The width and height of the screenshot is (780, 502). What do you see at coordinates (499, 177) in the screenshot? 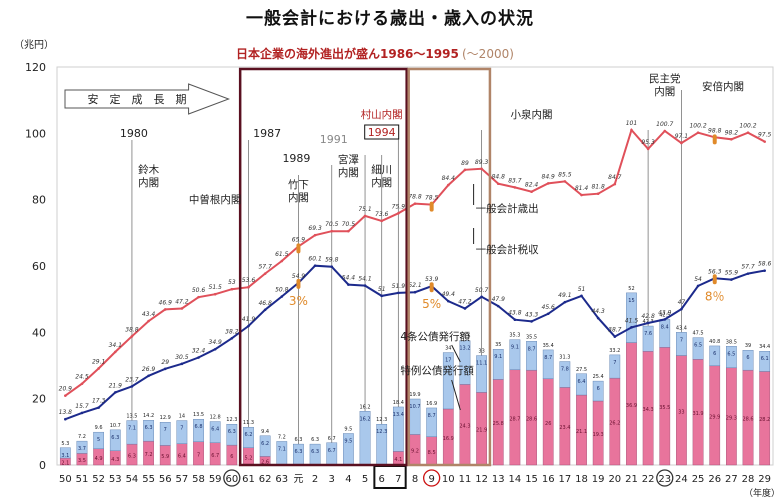
I see `expenditure-value: 84.8` at bounding box center [499, 177].